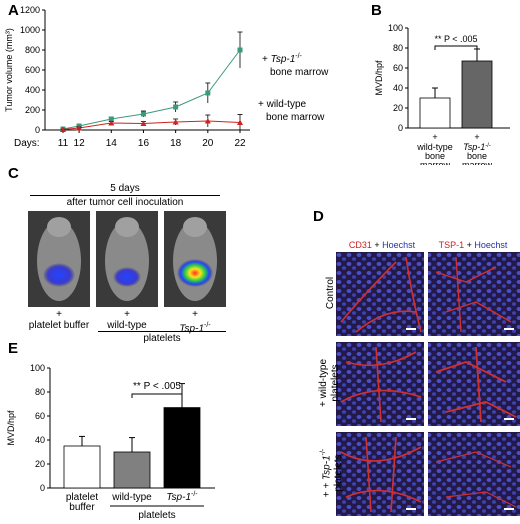 This screenshot has width=520, height=524. Describe the element at coordinates (318, 216) in the screenshot. I see `panel-letter-d: D` at that location.